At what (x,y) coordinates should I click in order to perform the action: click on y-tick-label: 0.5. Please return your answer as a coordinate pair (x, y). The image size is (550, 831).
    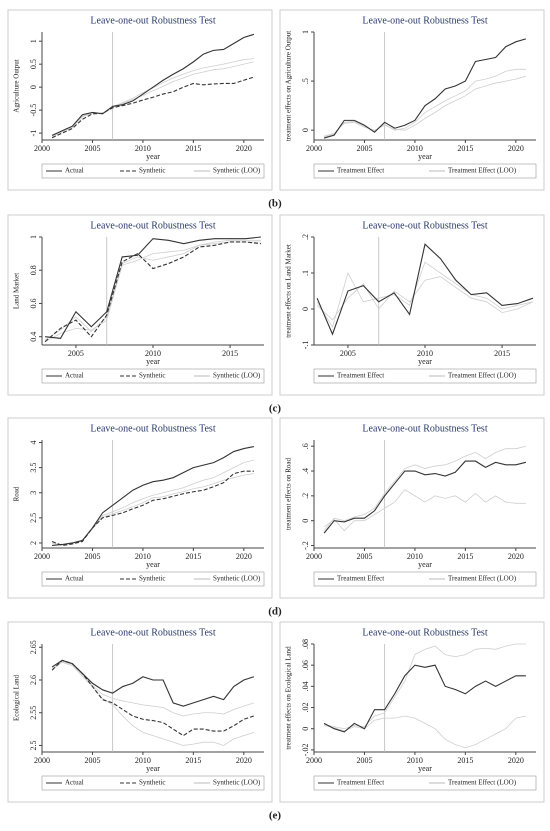
    Looking at the image, I should click on (33, 64).